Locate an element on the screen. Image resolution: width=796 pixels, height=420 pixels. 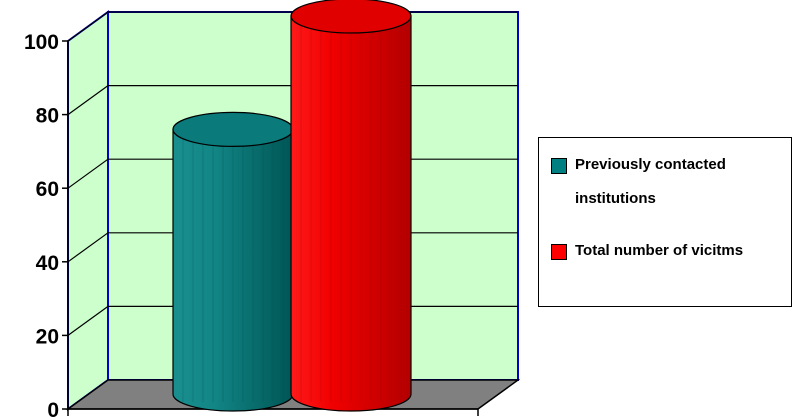
legend-label-previously-contacted: Previously contacted institutions is located at coordinates (650, 181).